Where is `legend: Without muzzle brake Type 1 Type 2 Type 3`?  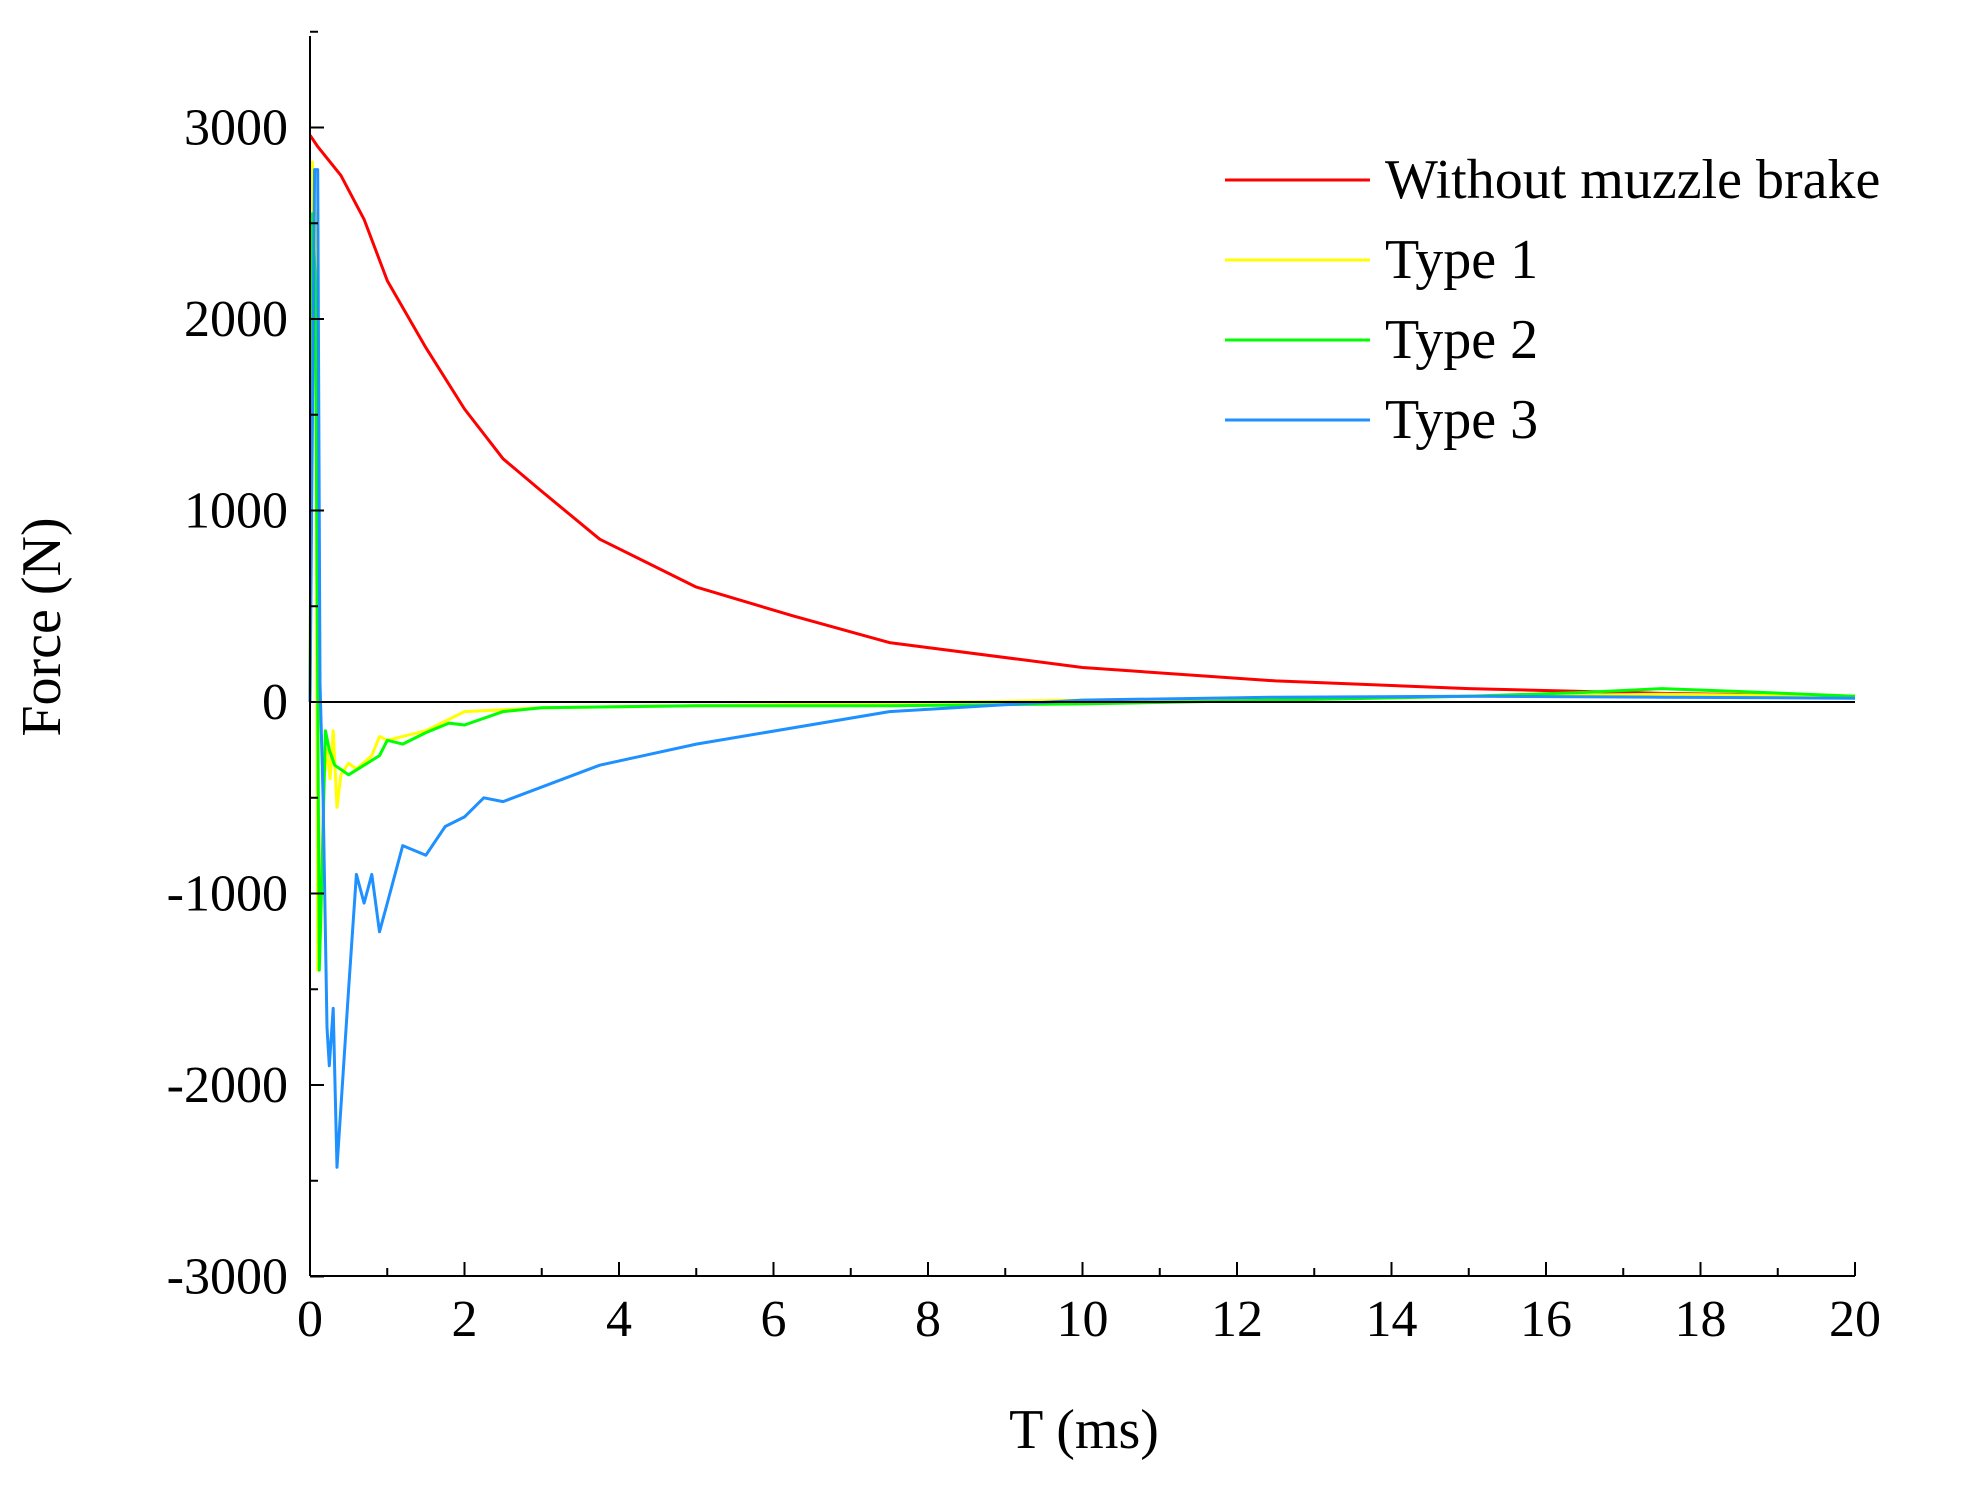
legend: Without muzzle brake Type 1 Type 2 Type 3 is located at coordinates (1552, 300).